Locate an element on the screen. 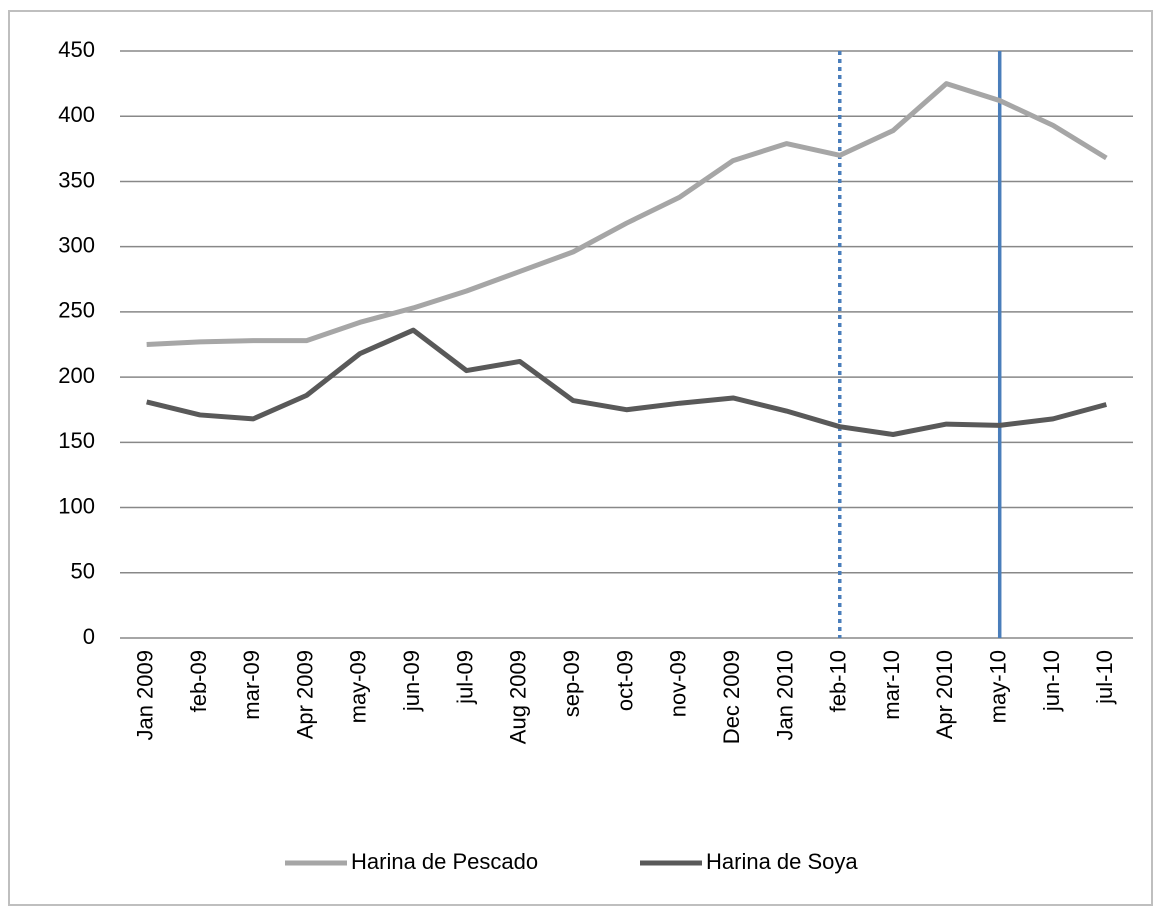 Image resolution: width=1155 pixels, height=913 pixels. x-tick-label: Dec 2009 is located at coordinates (731, 697).